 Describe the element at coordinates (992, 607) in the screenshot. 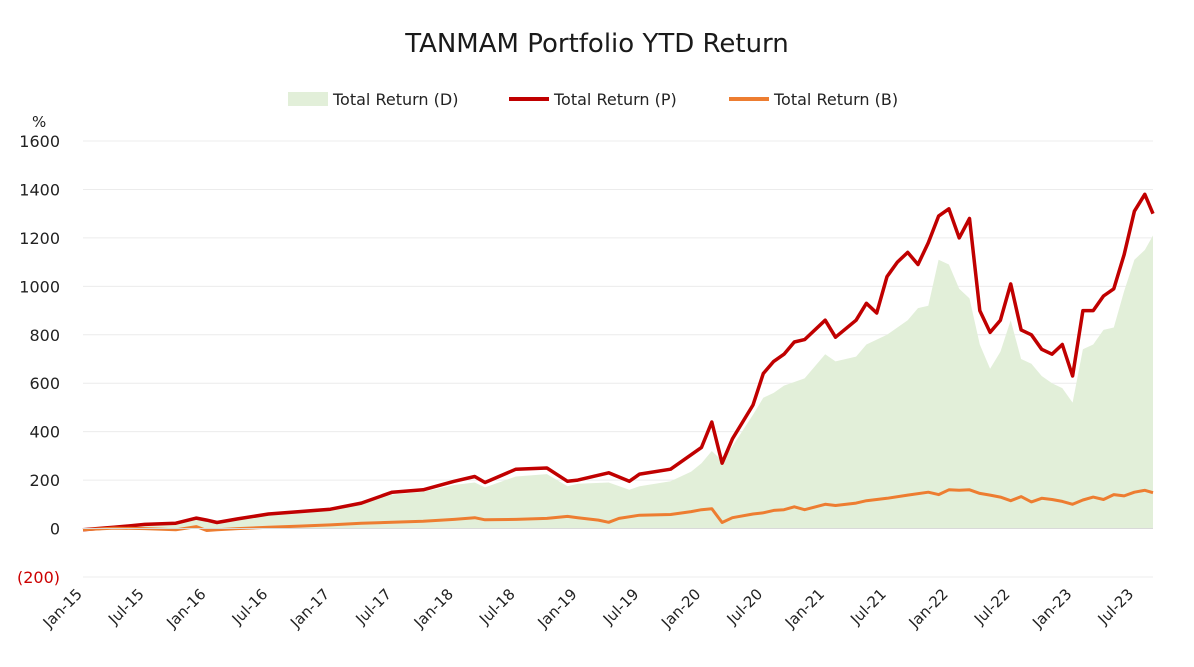

I see `x-tick-label: Jul-22` at that location.